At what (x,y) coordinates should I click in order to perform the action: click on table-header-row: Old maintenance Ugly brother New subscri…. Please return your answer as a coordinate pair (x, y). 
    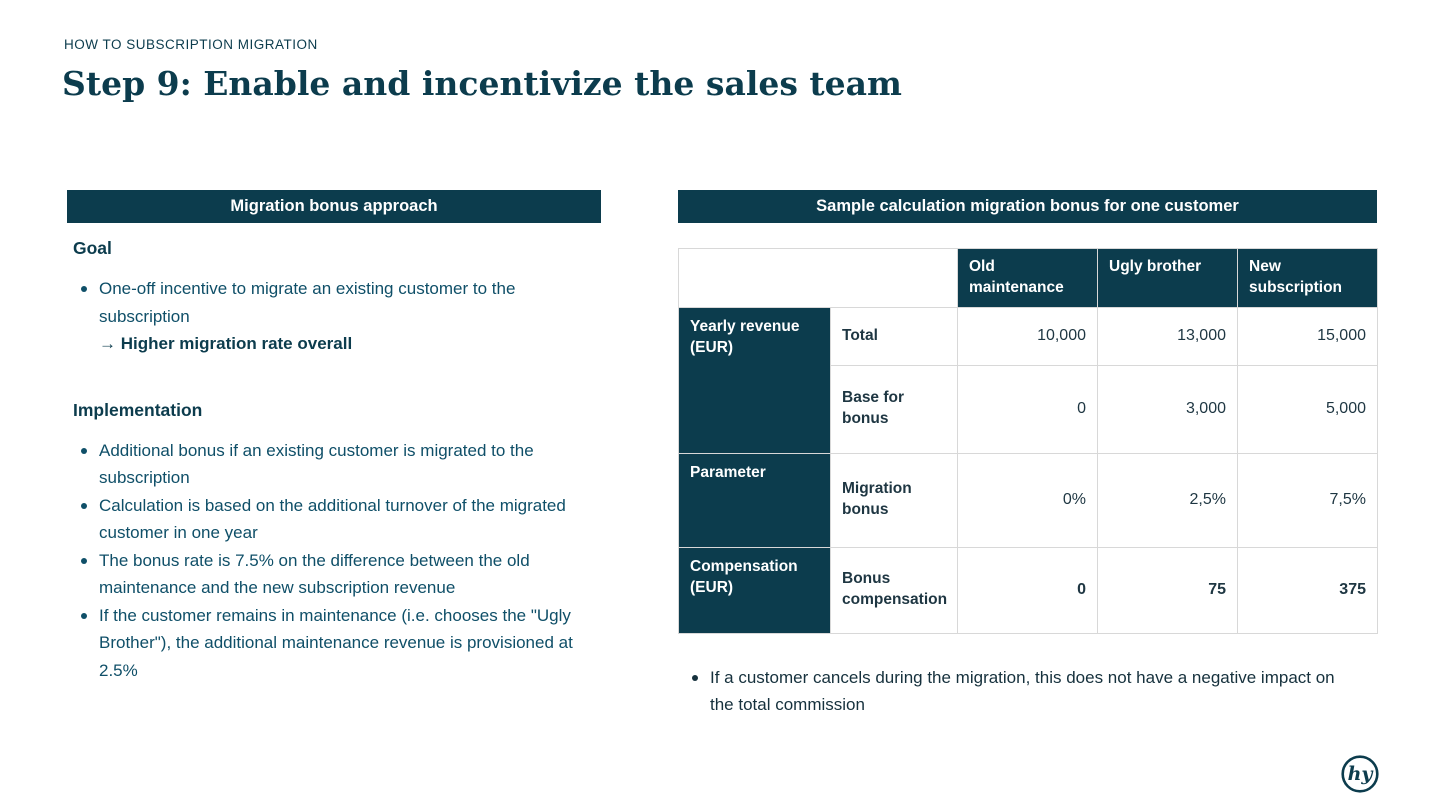
    Looking at the image, I should click on (1028, 278).